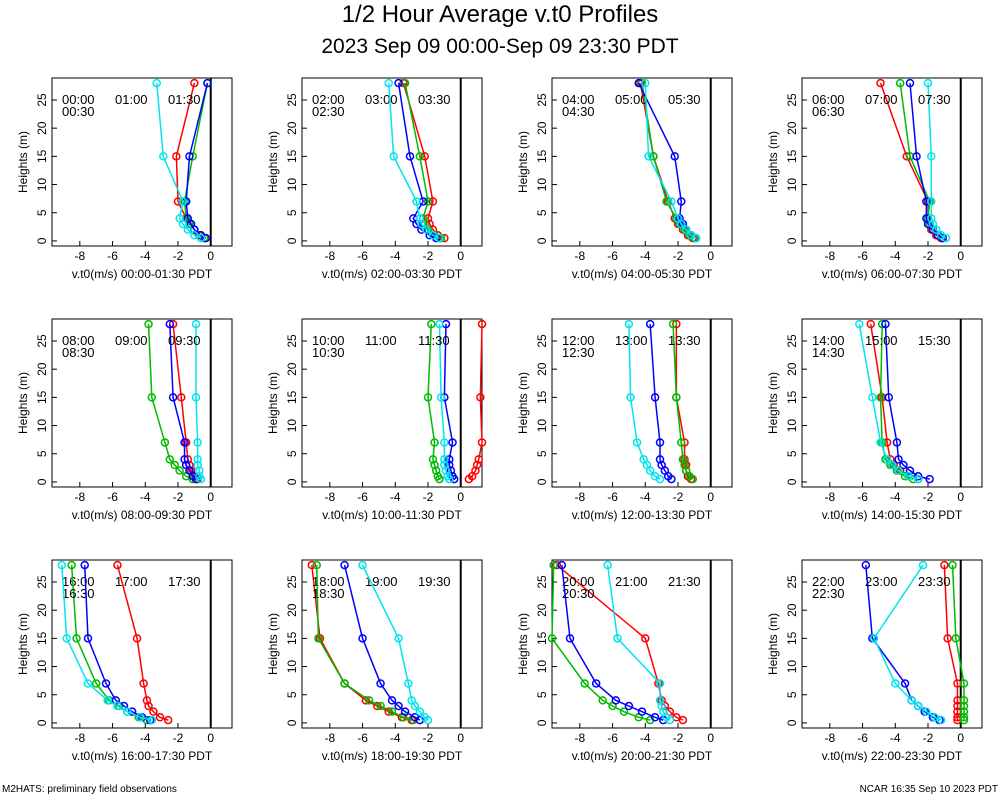  Describe the element at coordinates (907, 642) in the screenshot. I see `series-line` at that location.